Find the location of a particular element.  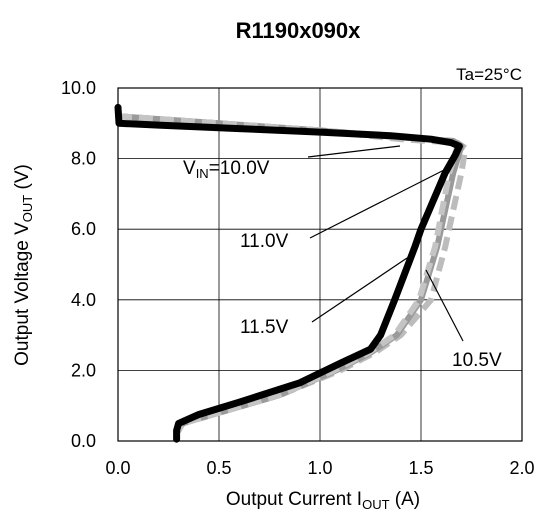

x-tick-label-4: 2.0 is located at coordinates (521, 468).